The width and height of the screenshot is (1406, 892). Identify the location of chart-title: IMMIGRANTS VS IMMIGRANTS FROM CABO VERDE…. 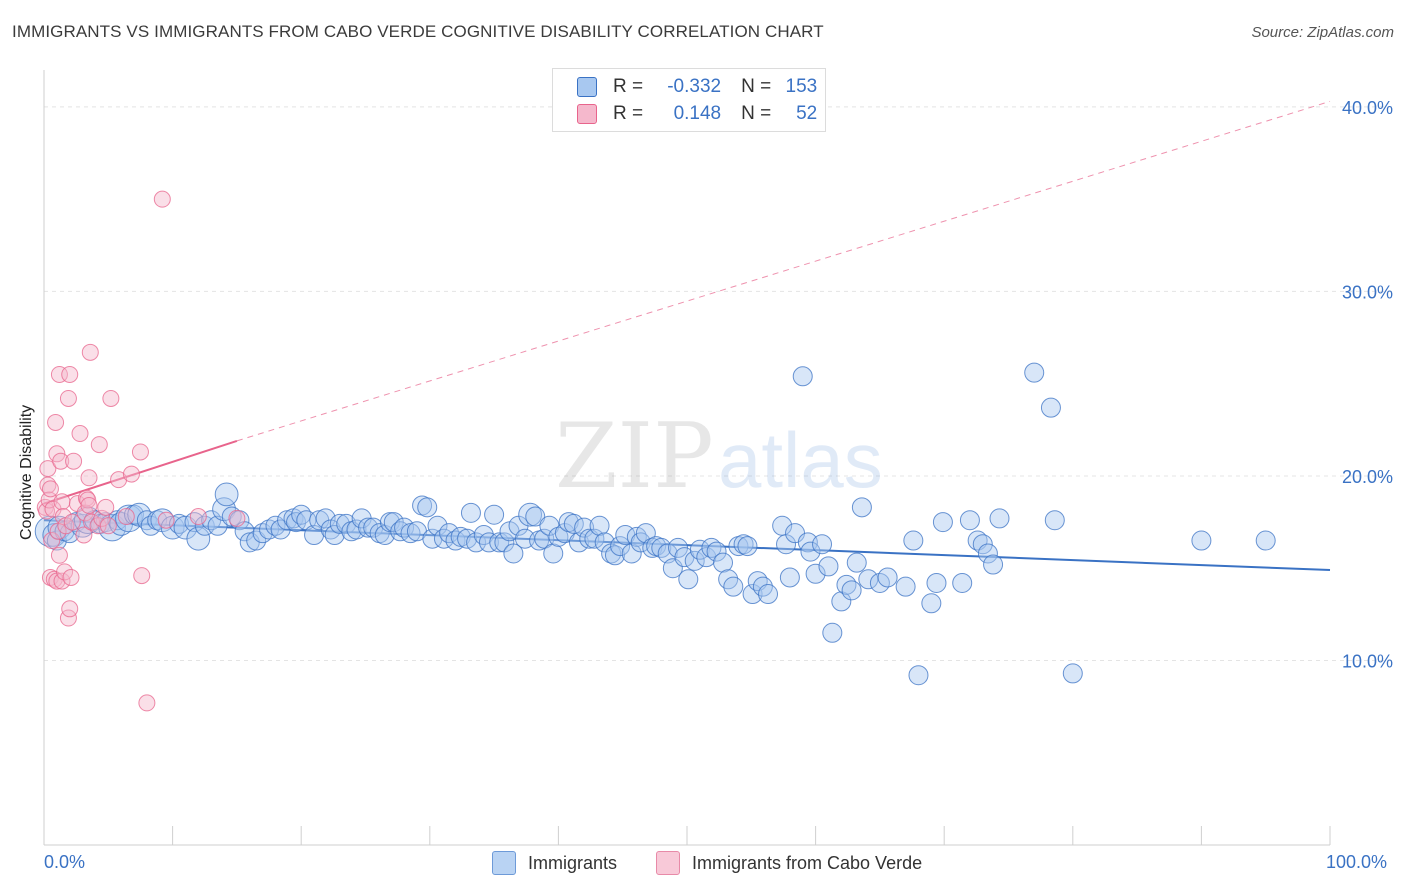
(418, 31).